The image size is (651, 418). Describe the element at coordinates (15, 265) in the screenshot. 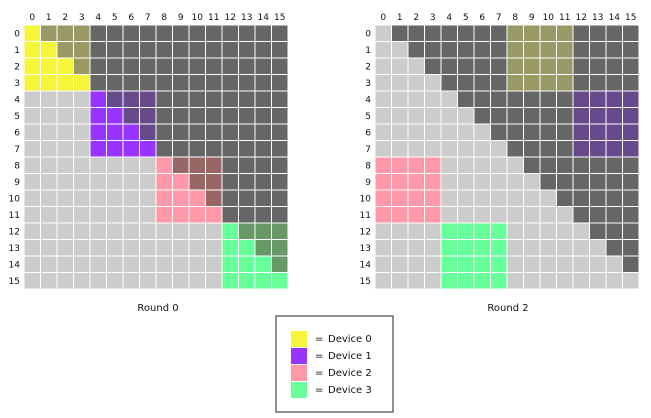

I see `row-tick-label: 14` at that location.